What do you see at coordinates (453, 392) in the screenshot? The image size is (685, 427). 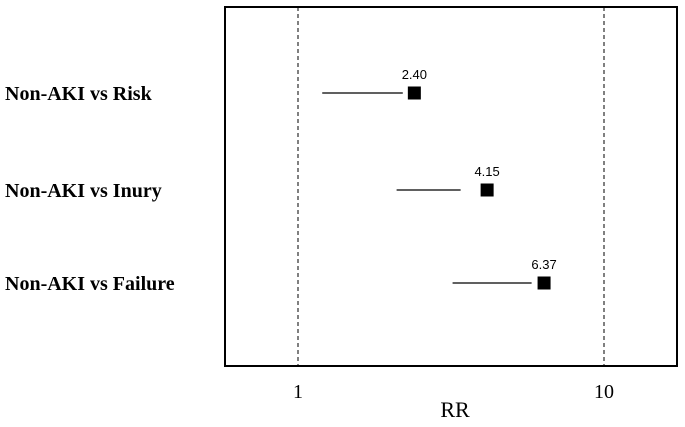 I see `x-axis-ticks: 1 10` at bounding box center [453, 392].